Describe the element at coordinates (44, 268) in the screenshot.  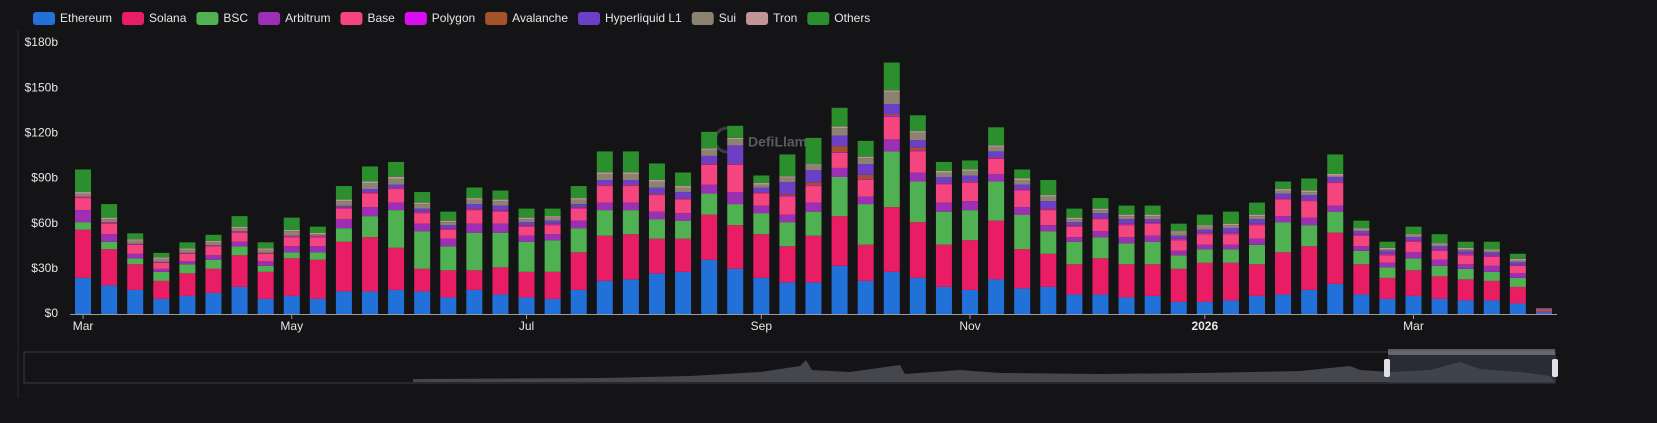
I see `y-tick-label: $30b` at that location.